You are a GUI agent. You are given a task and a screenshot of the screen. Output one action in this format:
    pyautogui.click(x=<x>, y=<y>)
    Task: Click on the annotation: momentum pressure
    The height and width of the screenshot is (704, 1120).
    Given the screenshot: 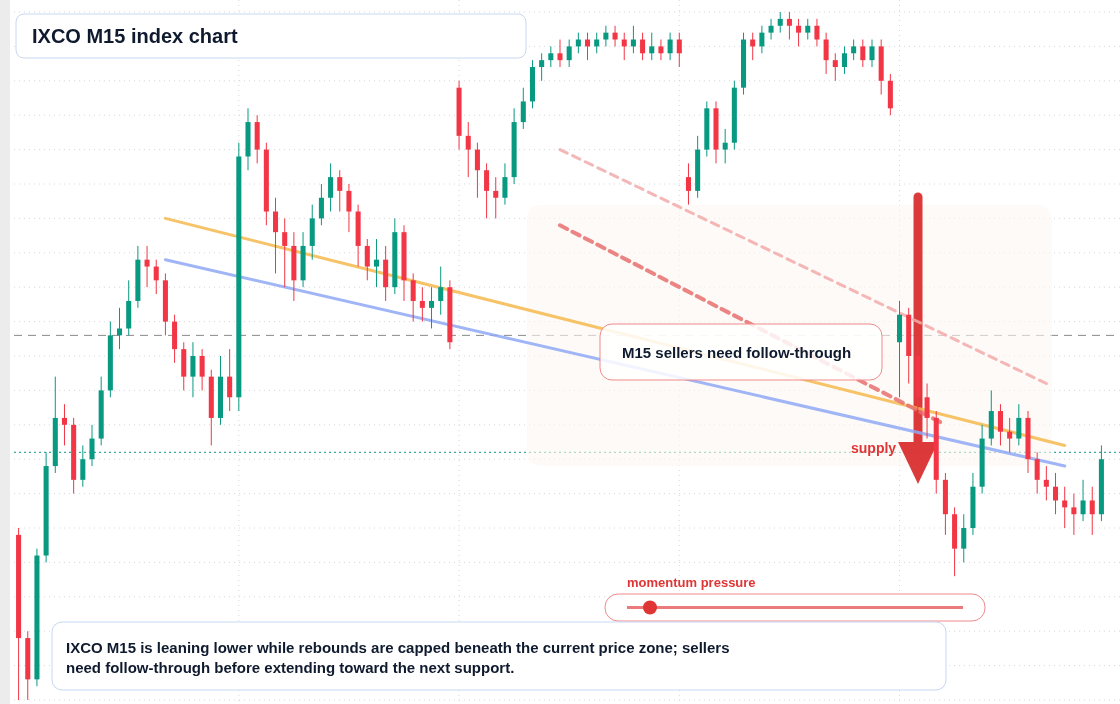 What is the action you would take?
    pyautogui.click(x=691, y=582)
    